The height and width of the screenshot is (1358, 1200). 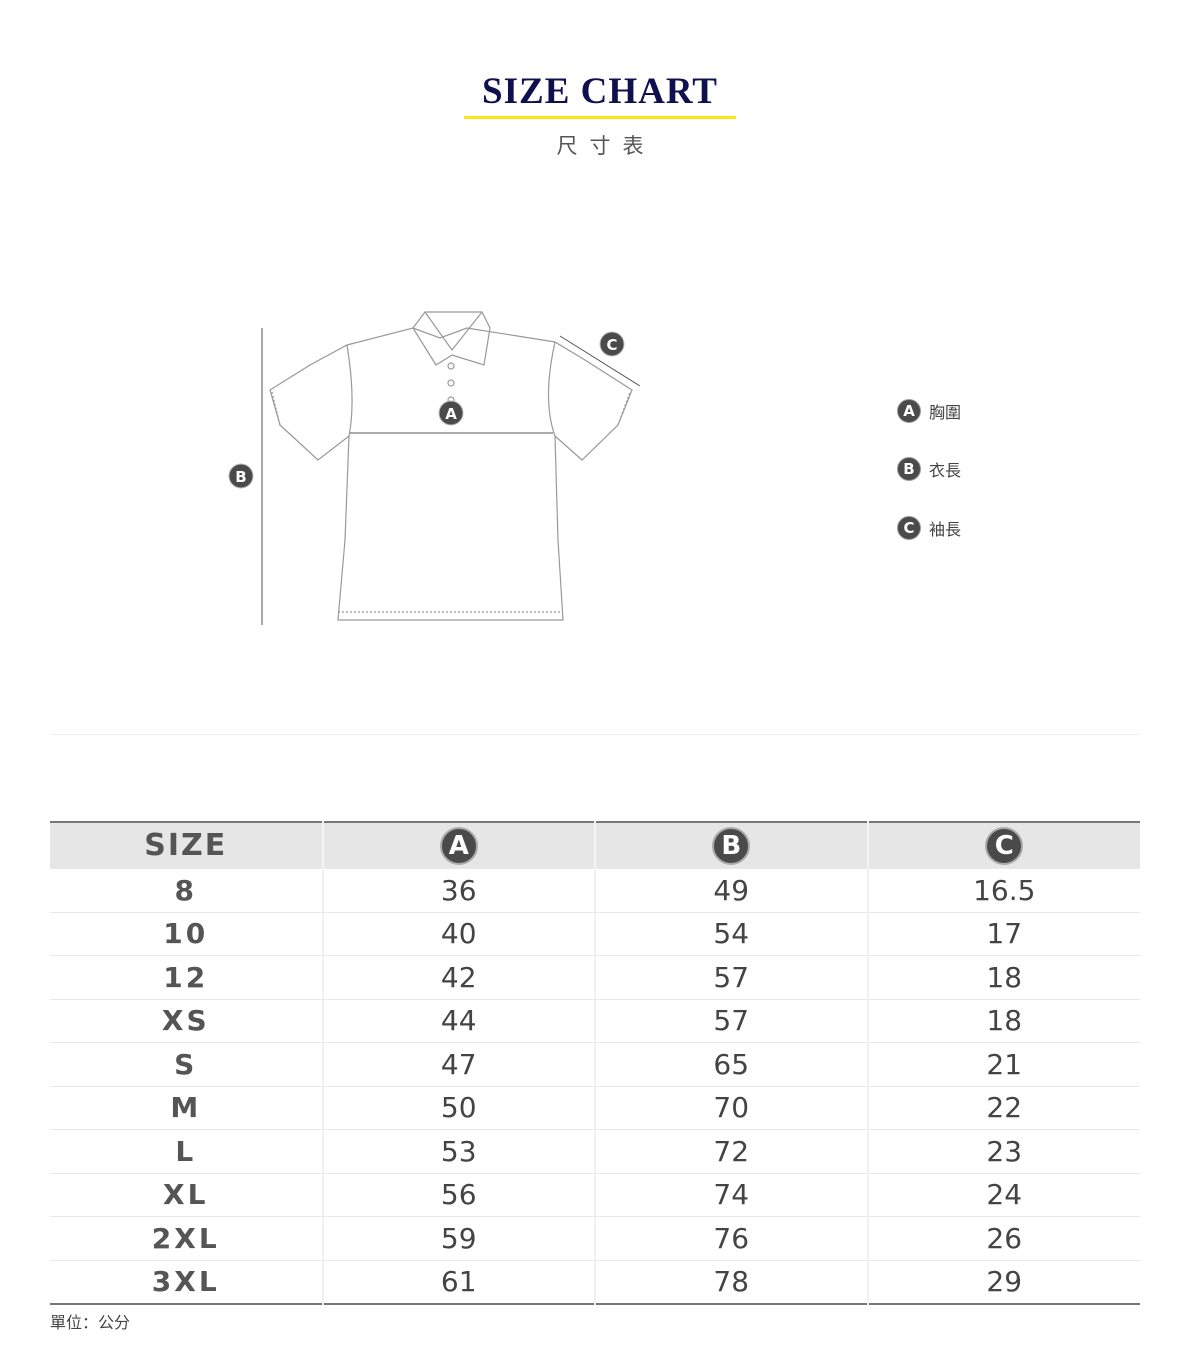 I want to click on legend-item-length: B 衣長, so click(x=929, y=469).